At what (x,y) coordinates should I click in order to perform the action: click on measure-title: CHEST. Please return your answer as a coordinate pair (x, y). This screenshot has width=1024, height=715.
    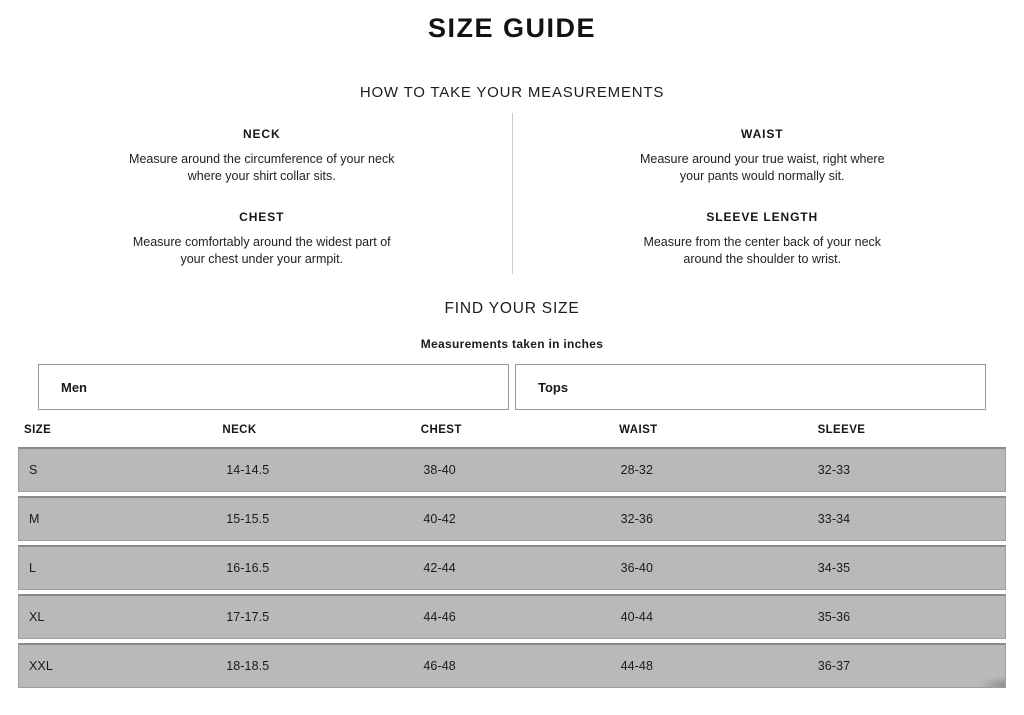
    Looking at the image, I should click on (262, 217).